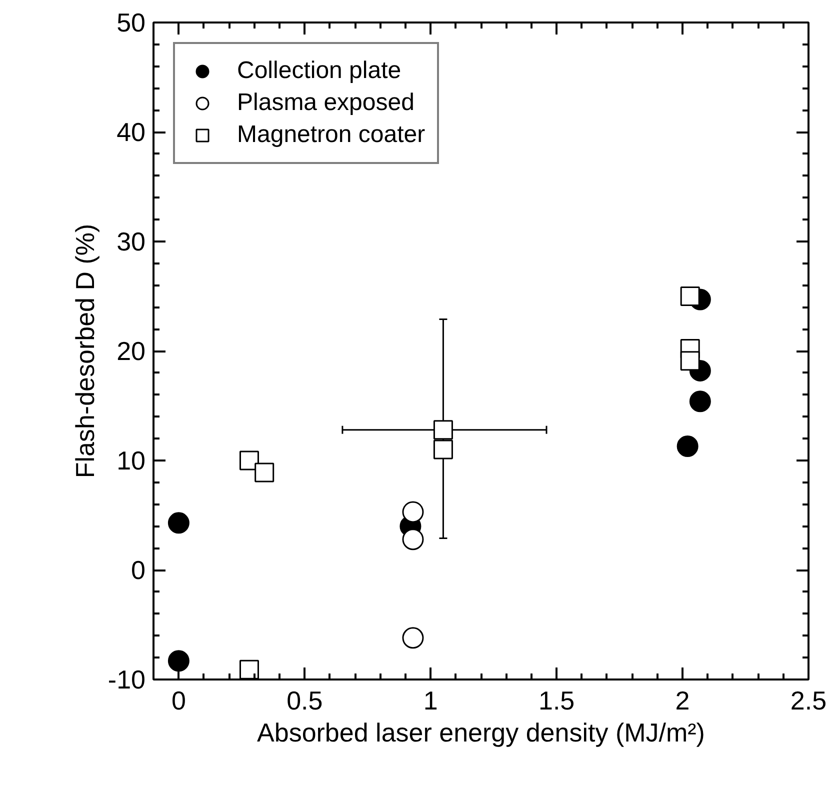 The width and height of the screenshot is (834, 791). What do you see at coordinates (682, 701) in the screenshot?
I see `x-tick-label: 2` at bounding box center [682, 701].